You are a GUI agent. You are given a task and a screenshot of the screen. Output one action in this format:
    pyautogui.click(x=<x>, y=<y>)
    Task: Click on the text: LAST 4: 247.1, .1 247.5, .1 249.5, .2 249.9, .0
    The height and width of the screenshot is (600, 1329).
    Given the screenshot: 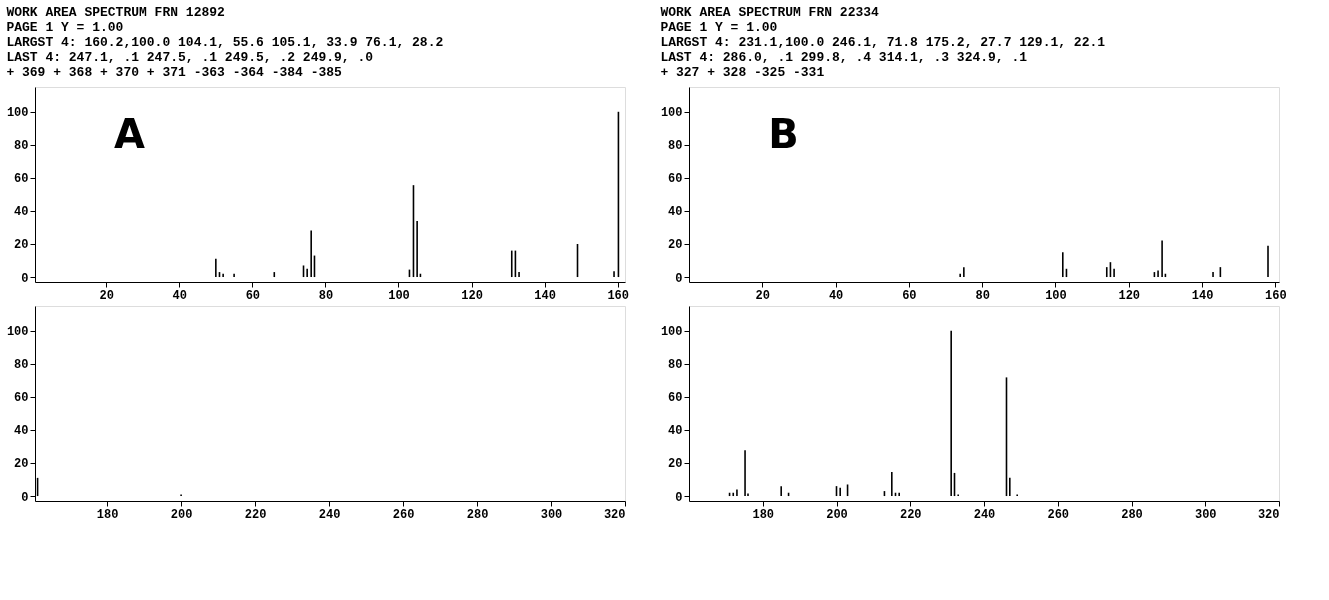 What is the action you would take?
    pyautogui.click(x=190, y=57)
    